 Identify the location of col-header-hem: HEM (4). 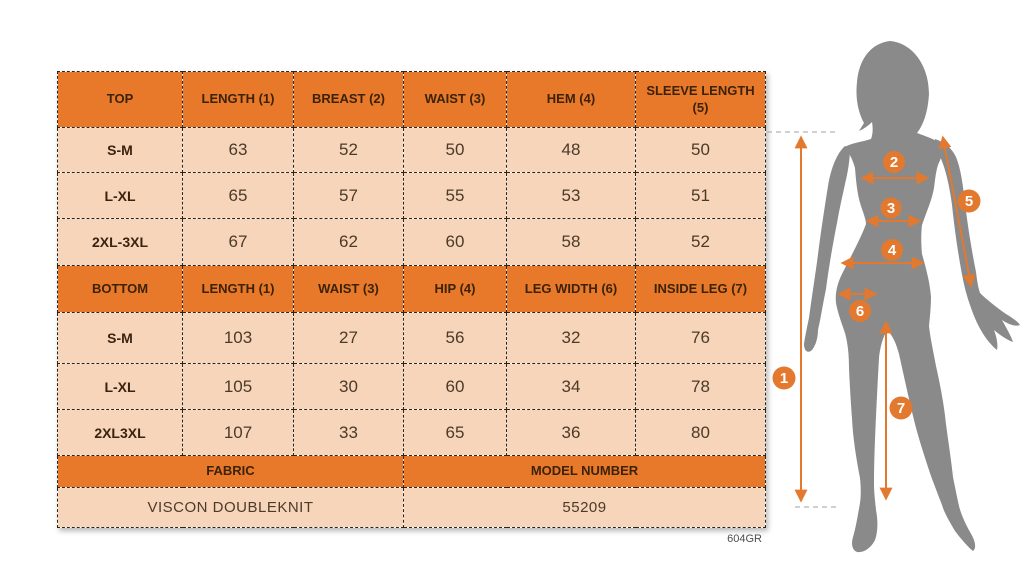
(571, 99).